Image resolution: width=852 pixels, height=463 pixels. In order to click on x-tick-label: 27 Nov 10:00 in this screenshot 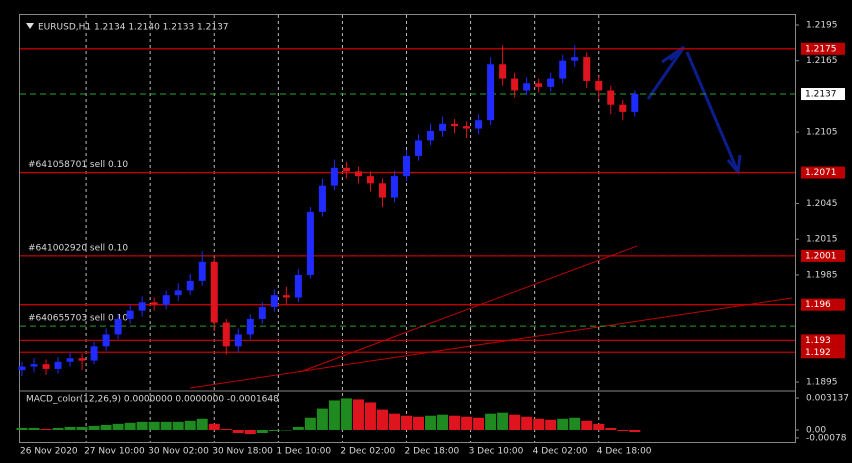, I will do `click(114, 452)`.